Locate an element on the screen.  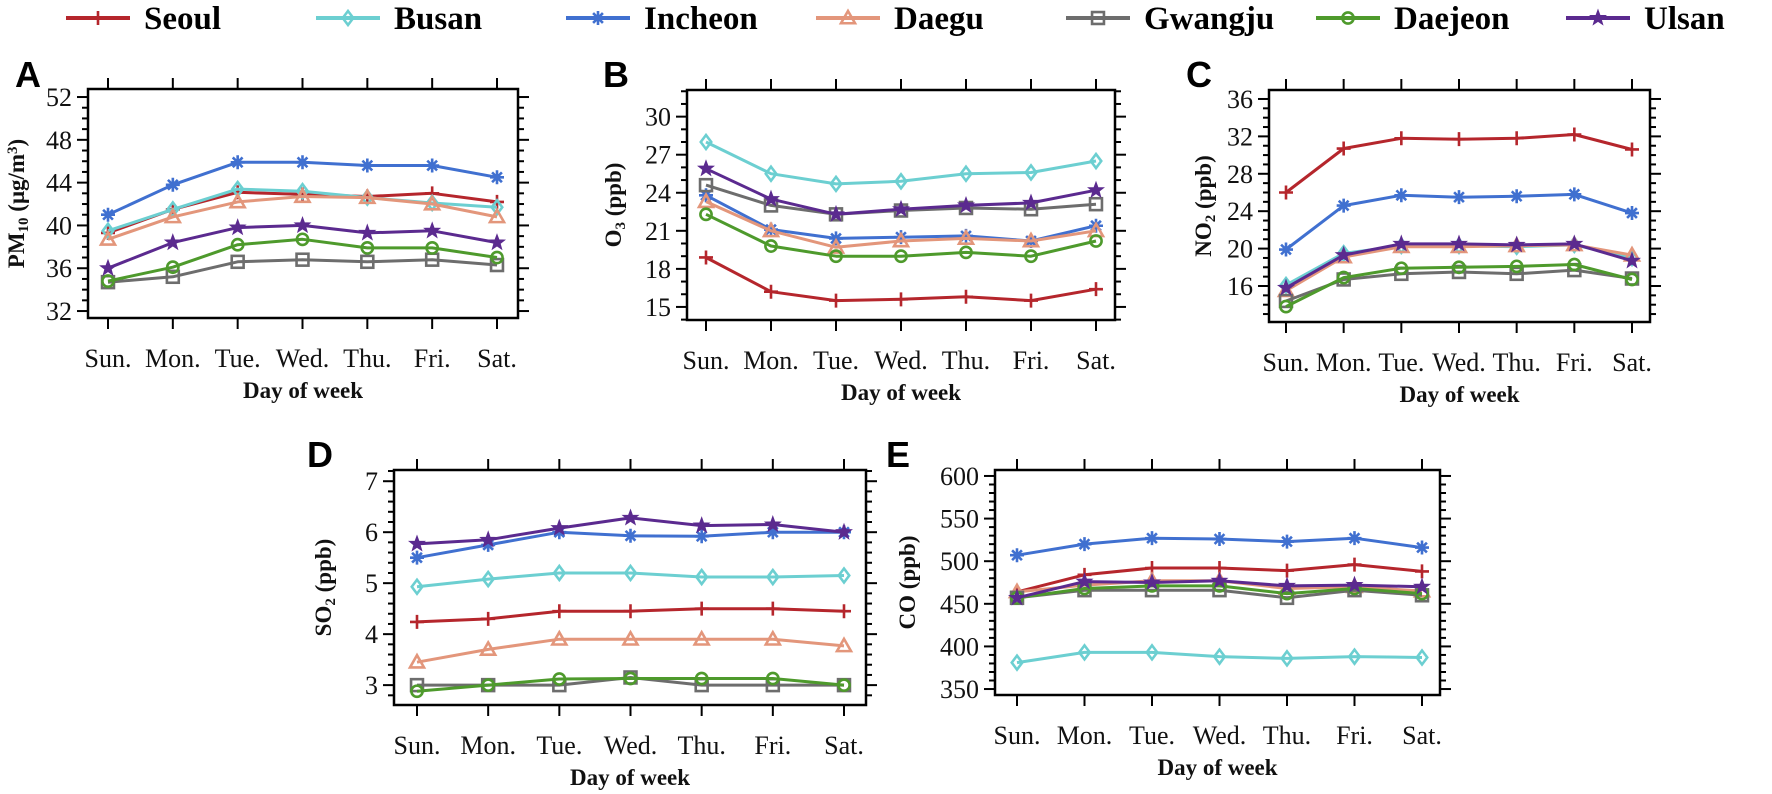
x-axis: Sun. Mon. Tue. Wed. Thu. Fri. Sat. Day of week is located at coordinates (1218, 619).